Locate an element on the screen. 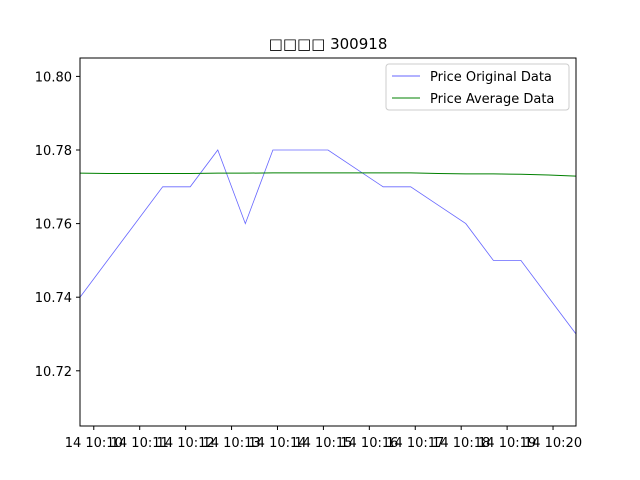  x-tick-label-7: 14 10:17 is located at coordinates (415, 443).